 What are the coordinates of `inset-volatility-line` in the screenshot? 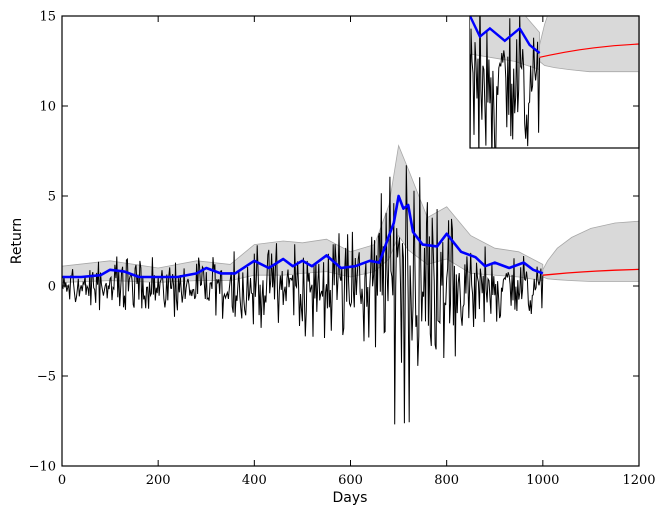 It's located at (505, 35).